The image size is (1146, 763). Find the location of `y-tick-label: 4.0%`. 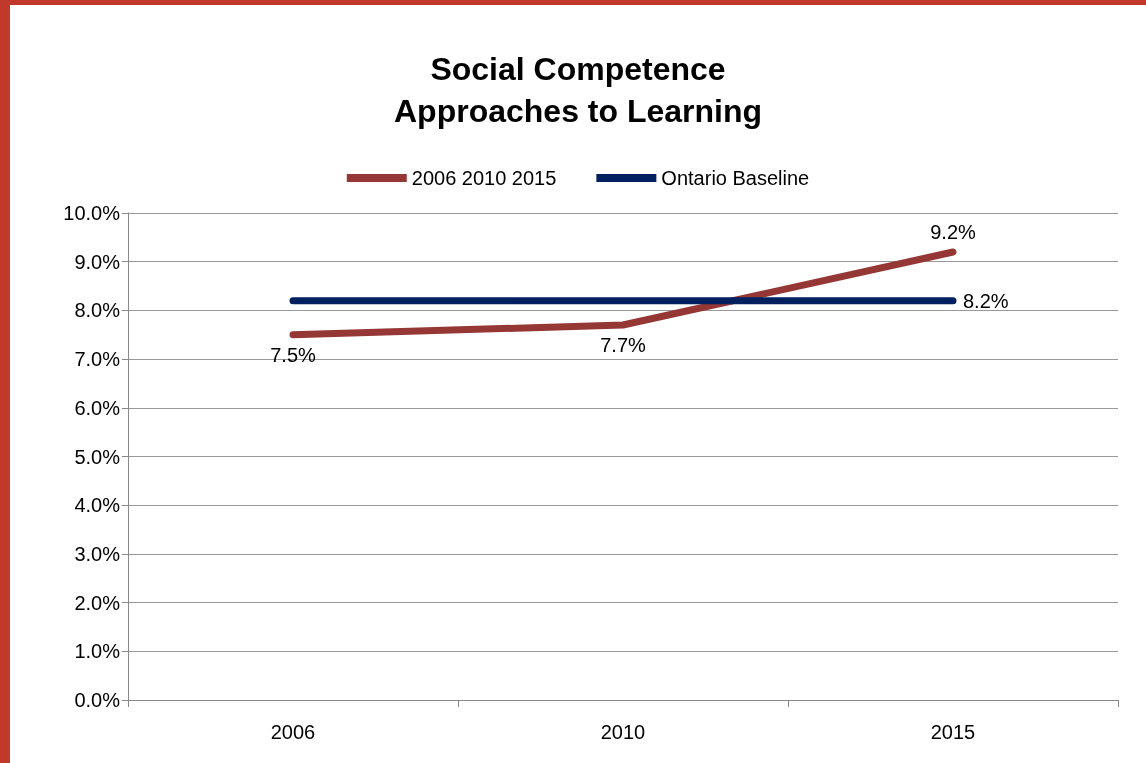

y-tick-label: 4.0% is located at coordinates (97, 505).